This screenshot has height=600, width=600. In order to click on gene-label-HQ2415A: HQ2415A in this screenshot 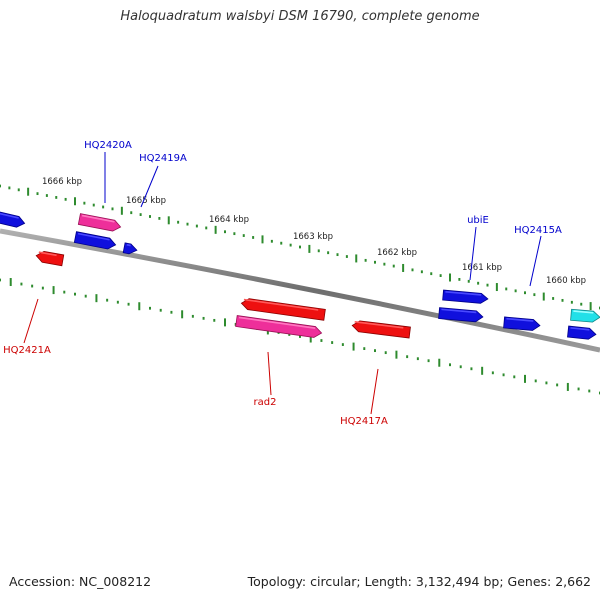, I will do `click(538, 230)`.